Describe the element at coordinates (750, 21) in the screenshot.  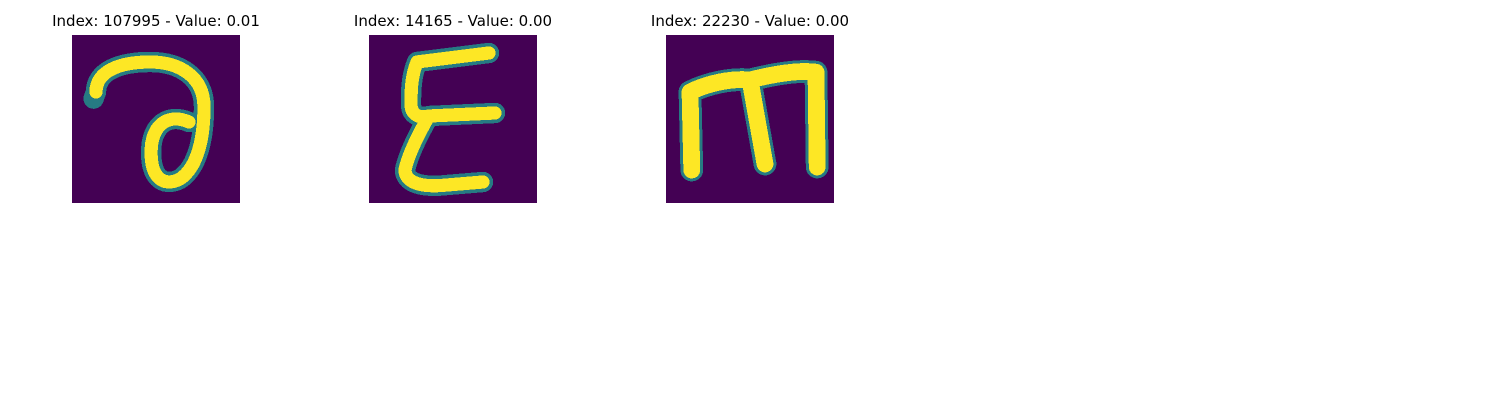
I see `panel-title: Index: 22230 - Value: 0.00` at that location.